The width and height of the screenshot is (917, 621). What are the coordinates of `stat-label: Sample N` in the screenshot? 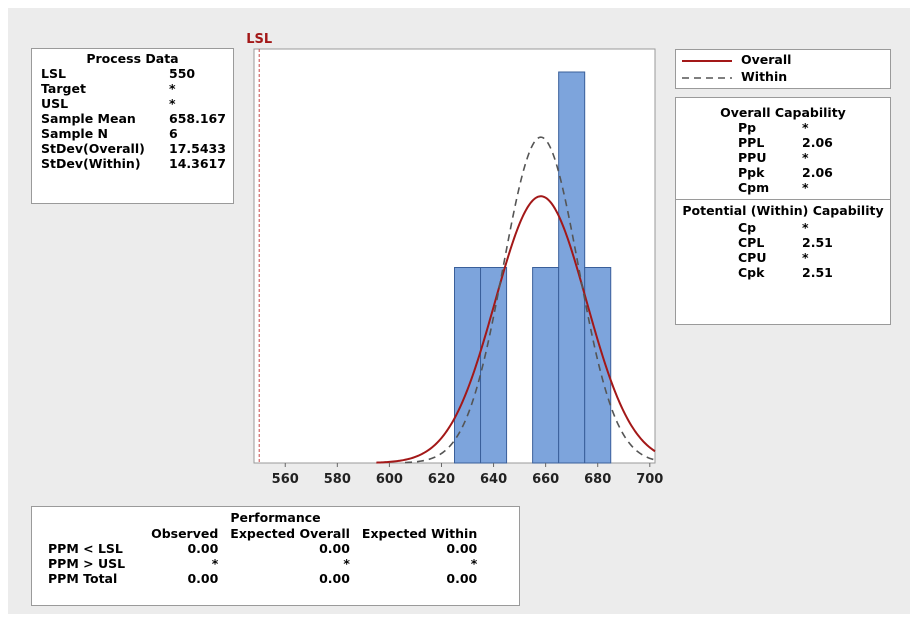 It's located at (74, 133).